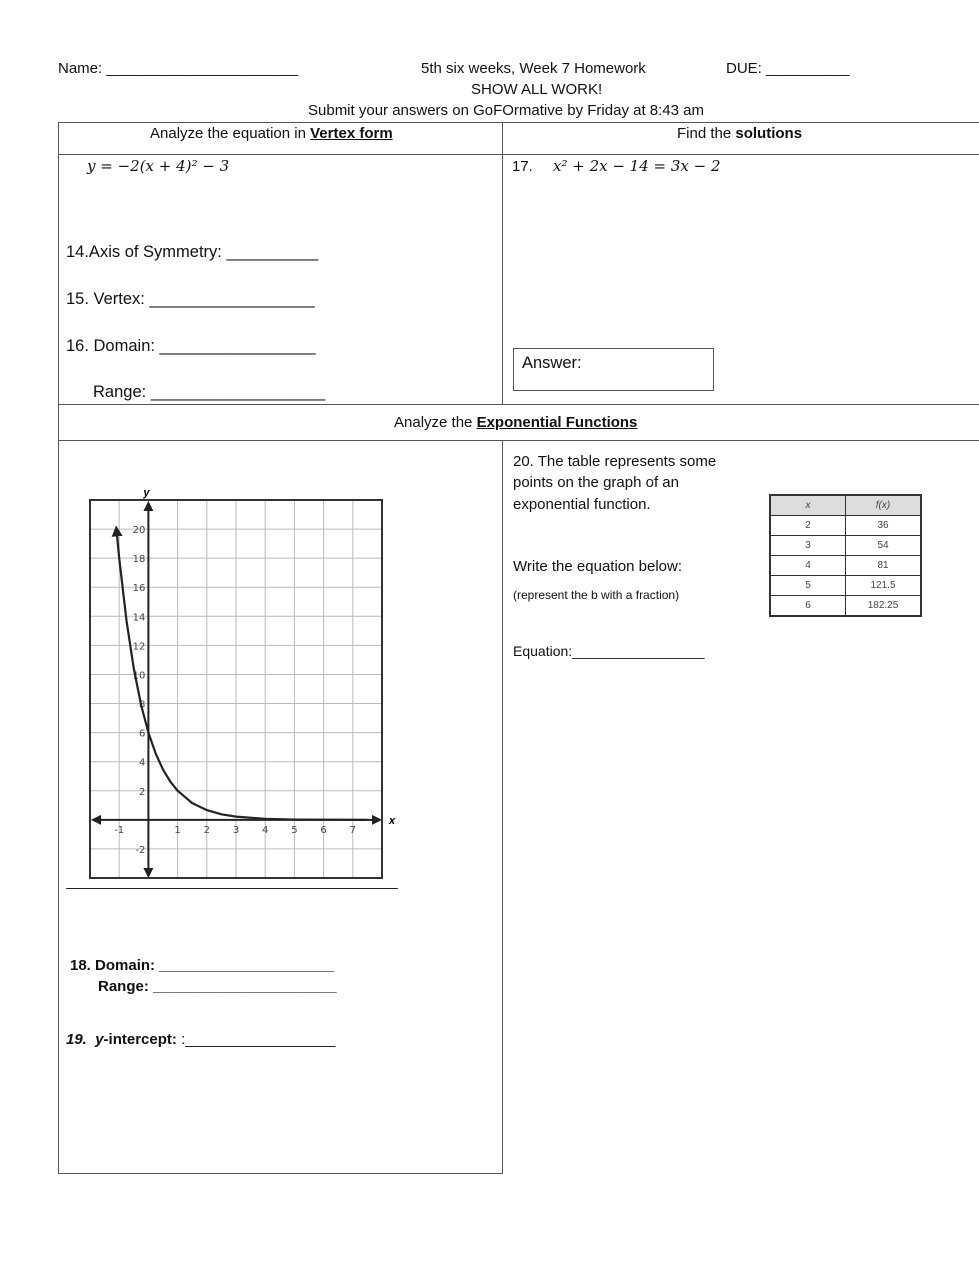 This screenshot has height=1266, width=979. Describe the element at coordinates (265, 830) in the screenshot. I see `x-tick-label: 4` at that location.